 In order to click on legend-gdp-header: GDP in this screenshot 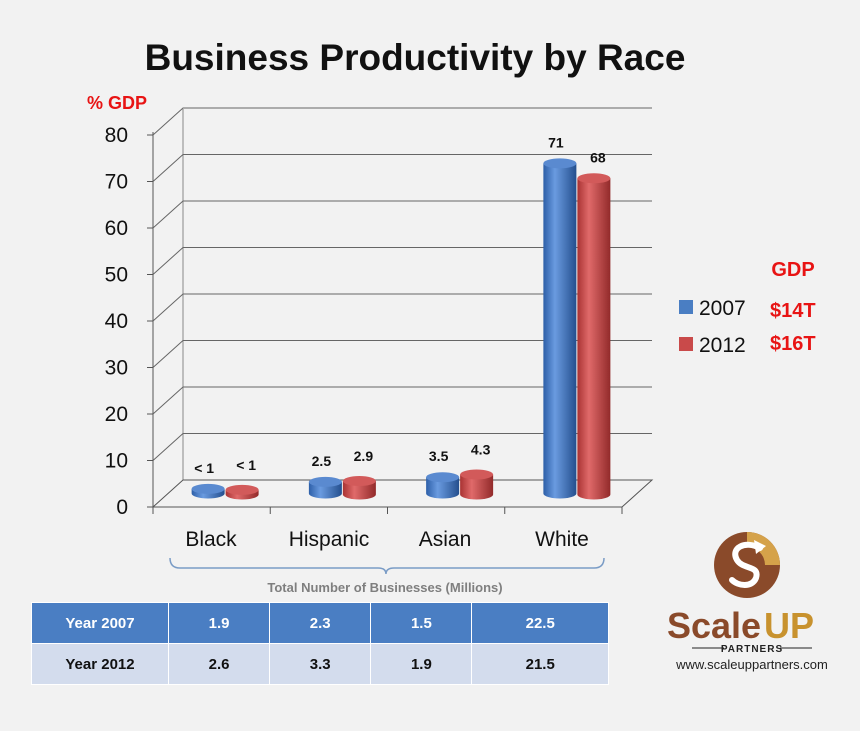, I will do `click(792, 270)`.